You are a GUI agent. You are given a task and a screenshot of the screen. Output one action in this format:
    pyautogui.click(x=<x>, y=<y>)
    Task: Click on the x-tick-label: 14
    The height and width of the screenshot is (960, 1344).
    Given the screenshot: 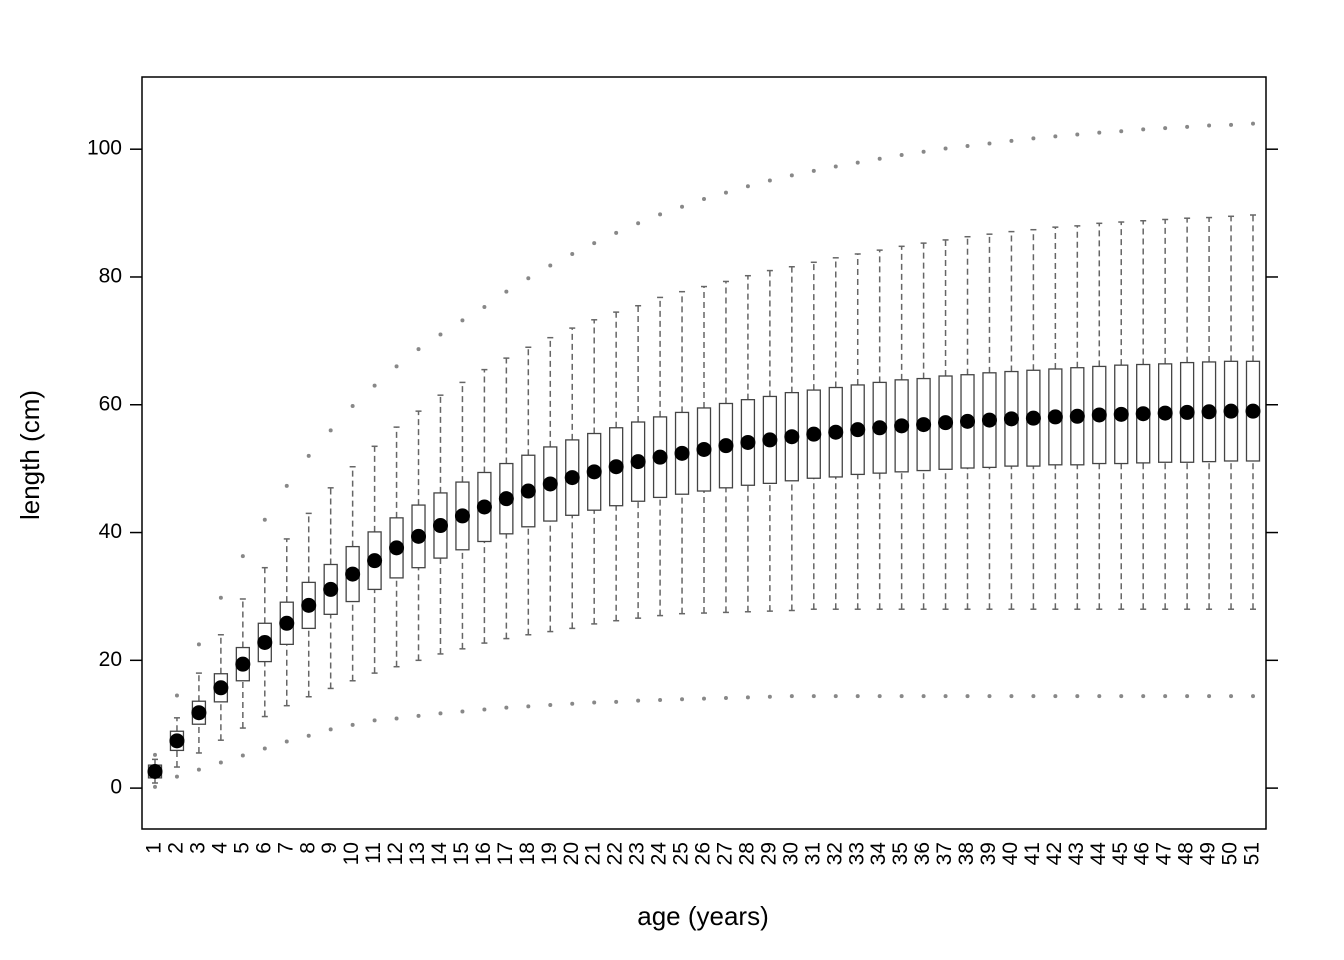 What is the action you would take?
    pyautogui.click(x=439, y=854)
    